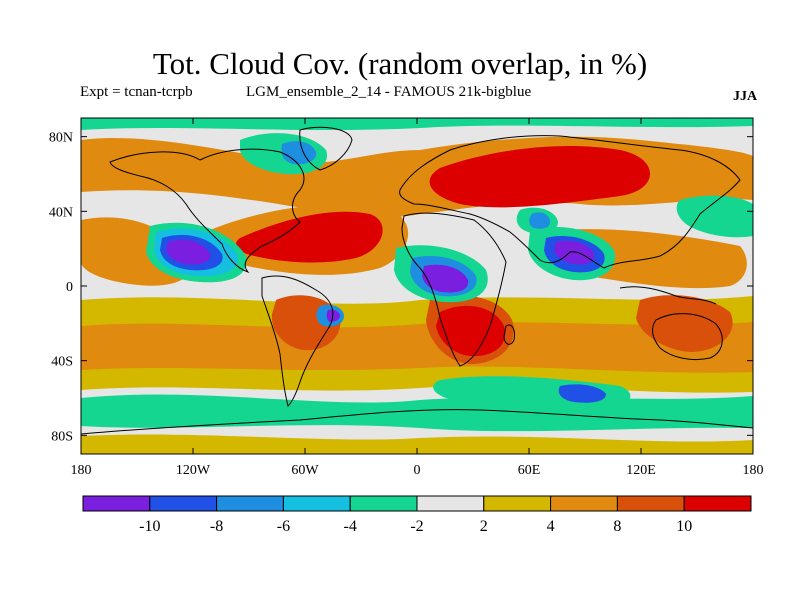 The width and height of the screenshot is (800, 600). What do you see at coordinates (69, 287) in the screenshot?
I see `lat-tick-label: 0` at bounding box center [69, 287].